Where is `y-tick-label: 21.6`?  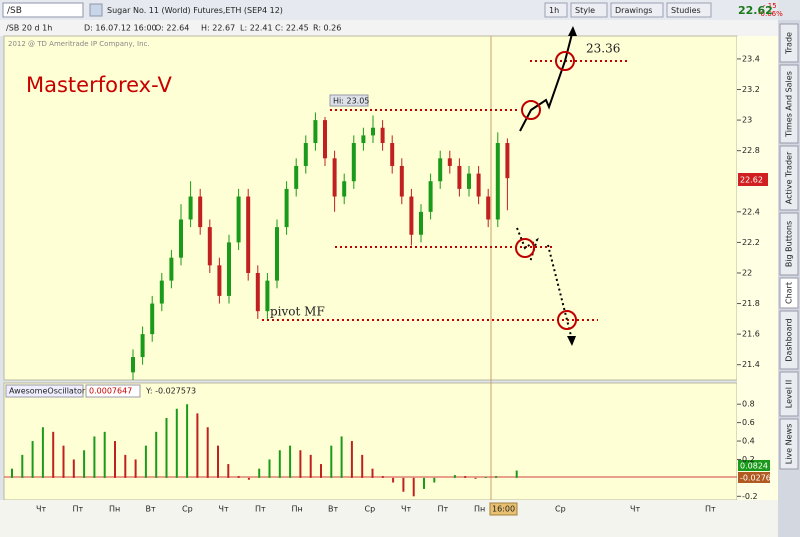 y-tick-label: 21.6 is located at coordinates (751, 334).